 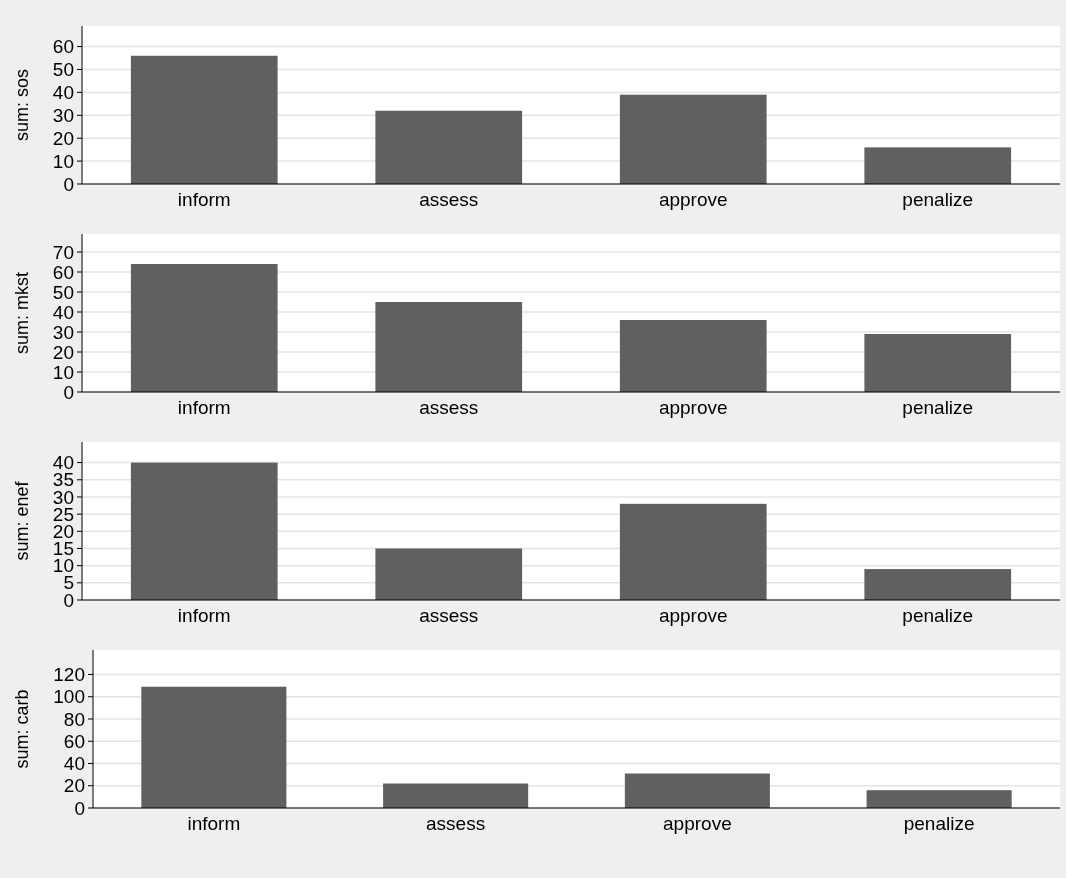 What do you see at coordinates (22, 313) in the screenshot?
I see `y-axis-title: sum: mkst` at bounding box center [22, 313].